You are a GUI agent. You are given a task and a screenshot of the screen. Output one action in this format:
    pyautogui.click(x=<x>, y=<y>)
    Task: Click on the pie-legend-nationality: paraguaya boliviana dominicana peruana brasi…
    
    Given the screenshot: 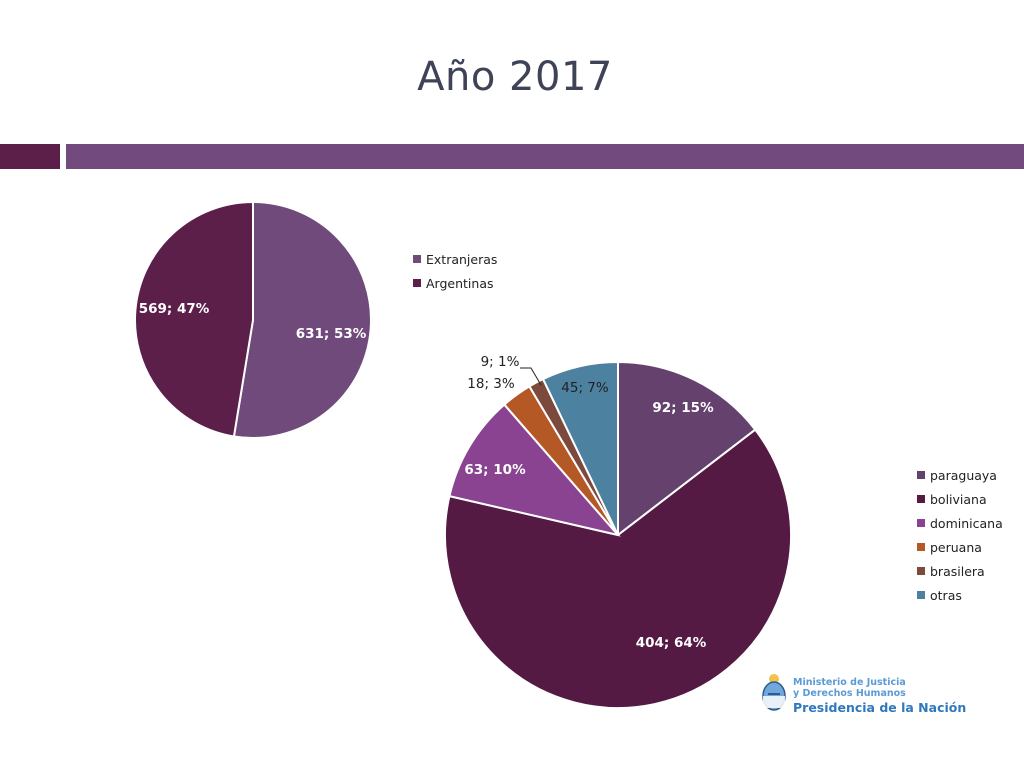 What is the action you would take?
    pyautogui.click(x=960, y=535)
    